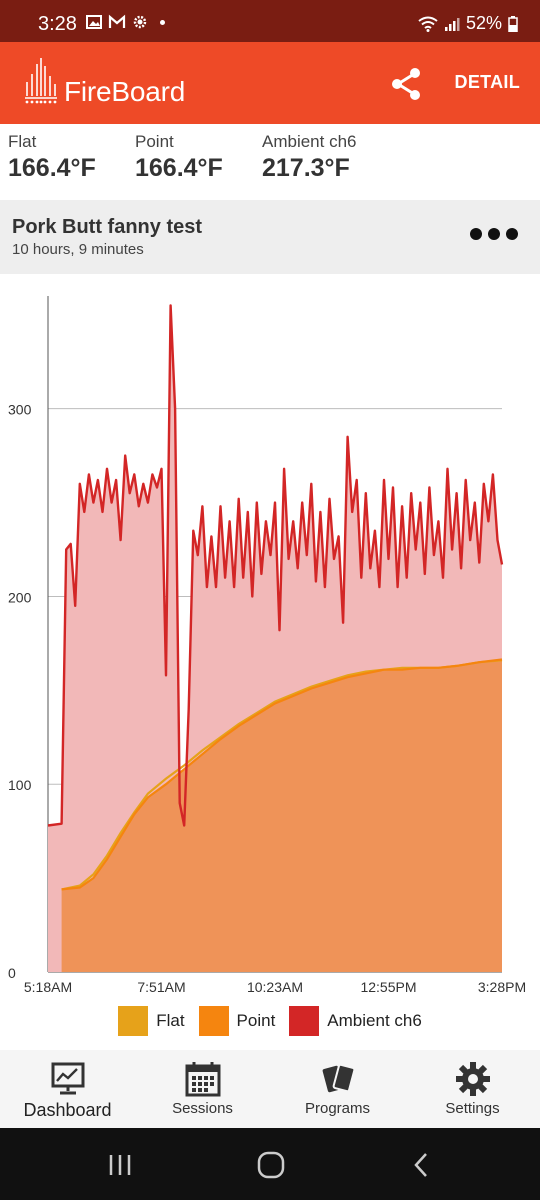 The height and width of the screenshot is (1200, 540). I want to click on gmail-notification-icon, so click(117, 21).